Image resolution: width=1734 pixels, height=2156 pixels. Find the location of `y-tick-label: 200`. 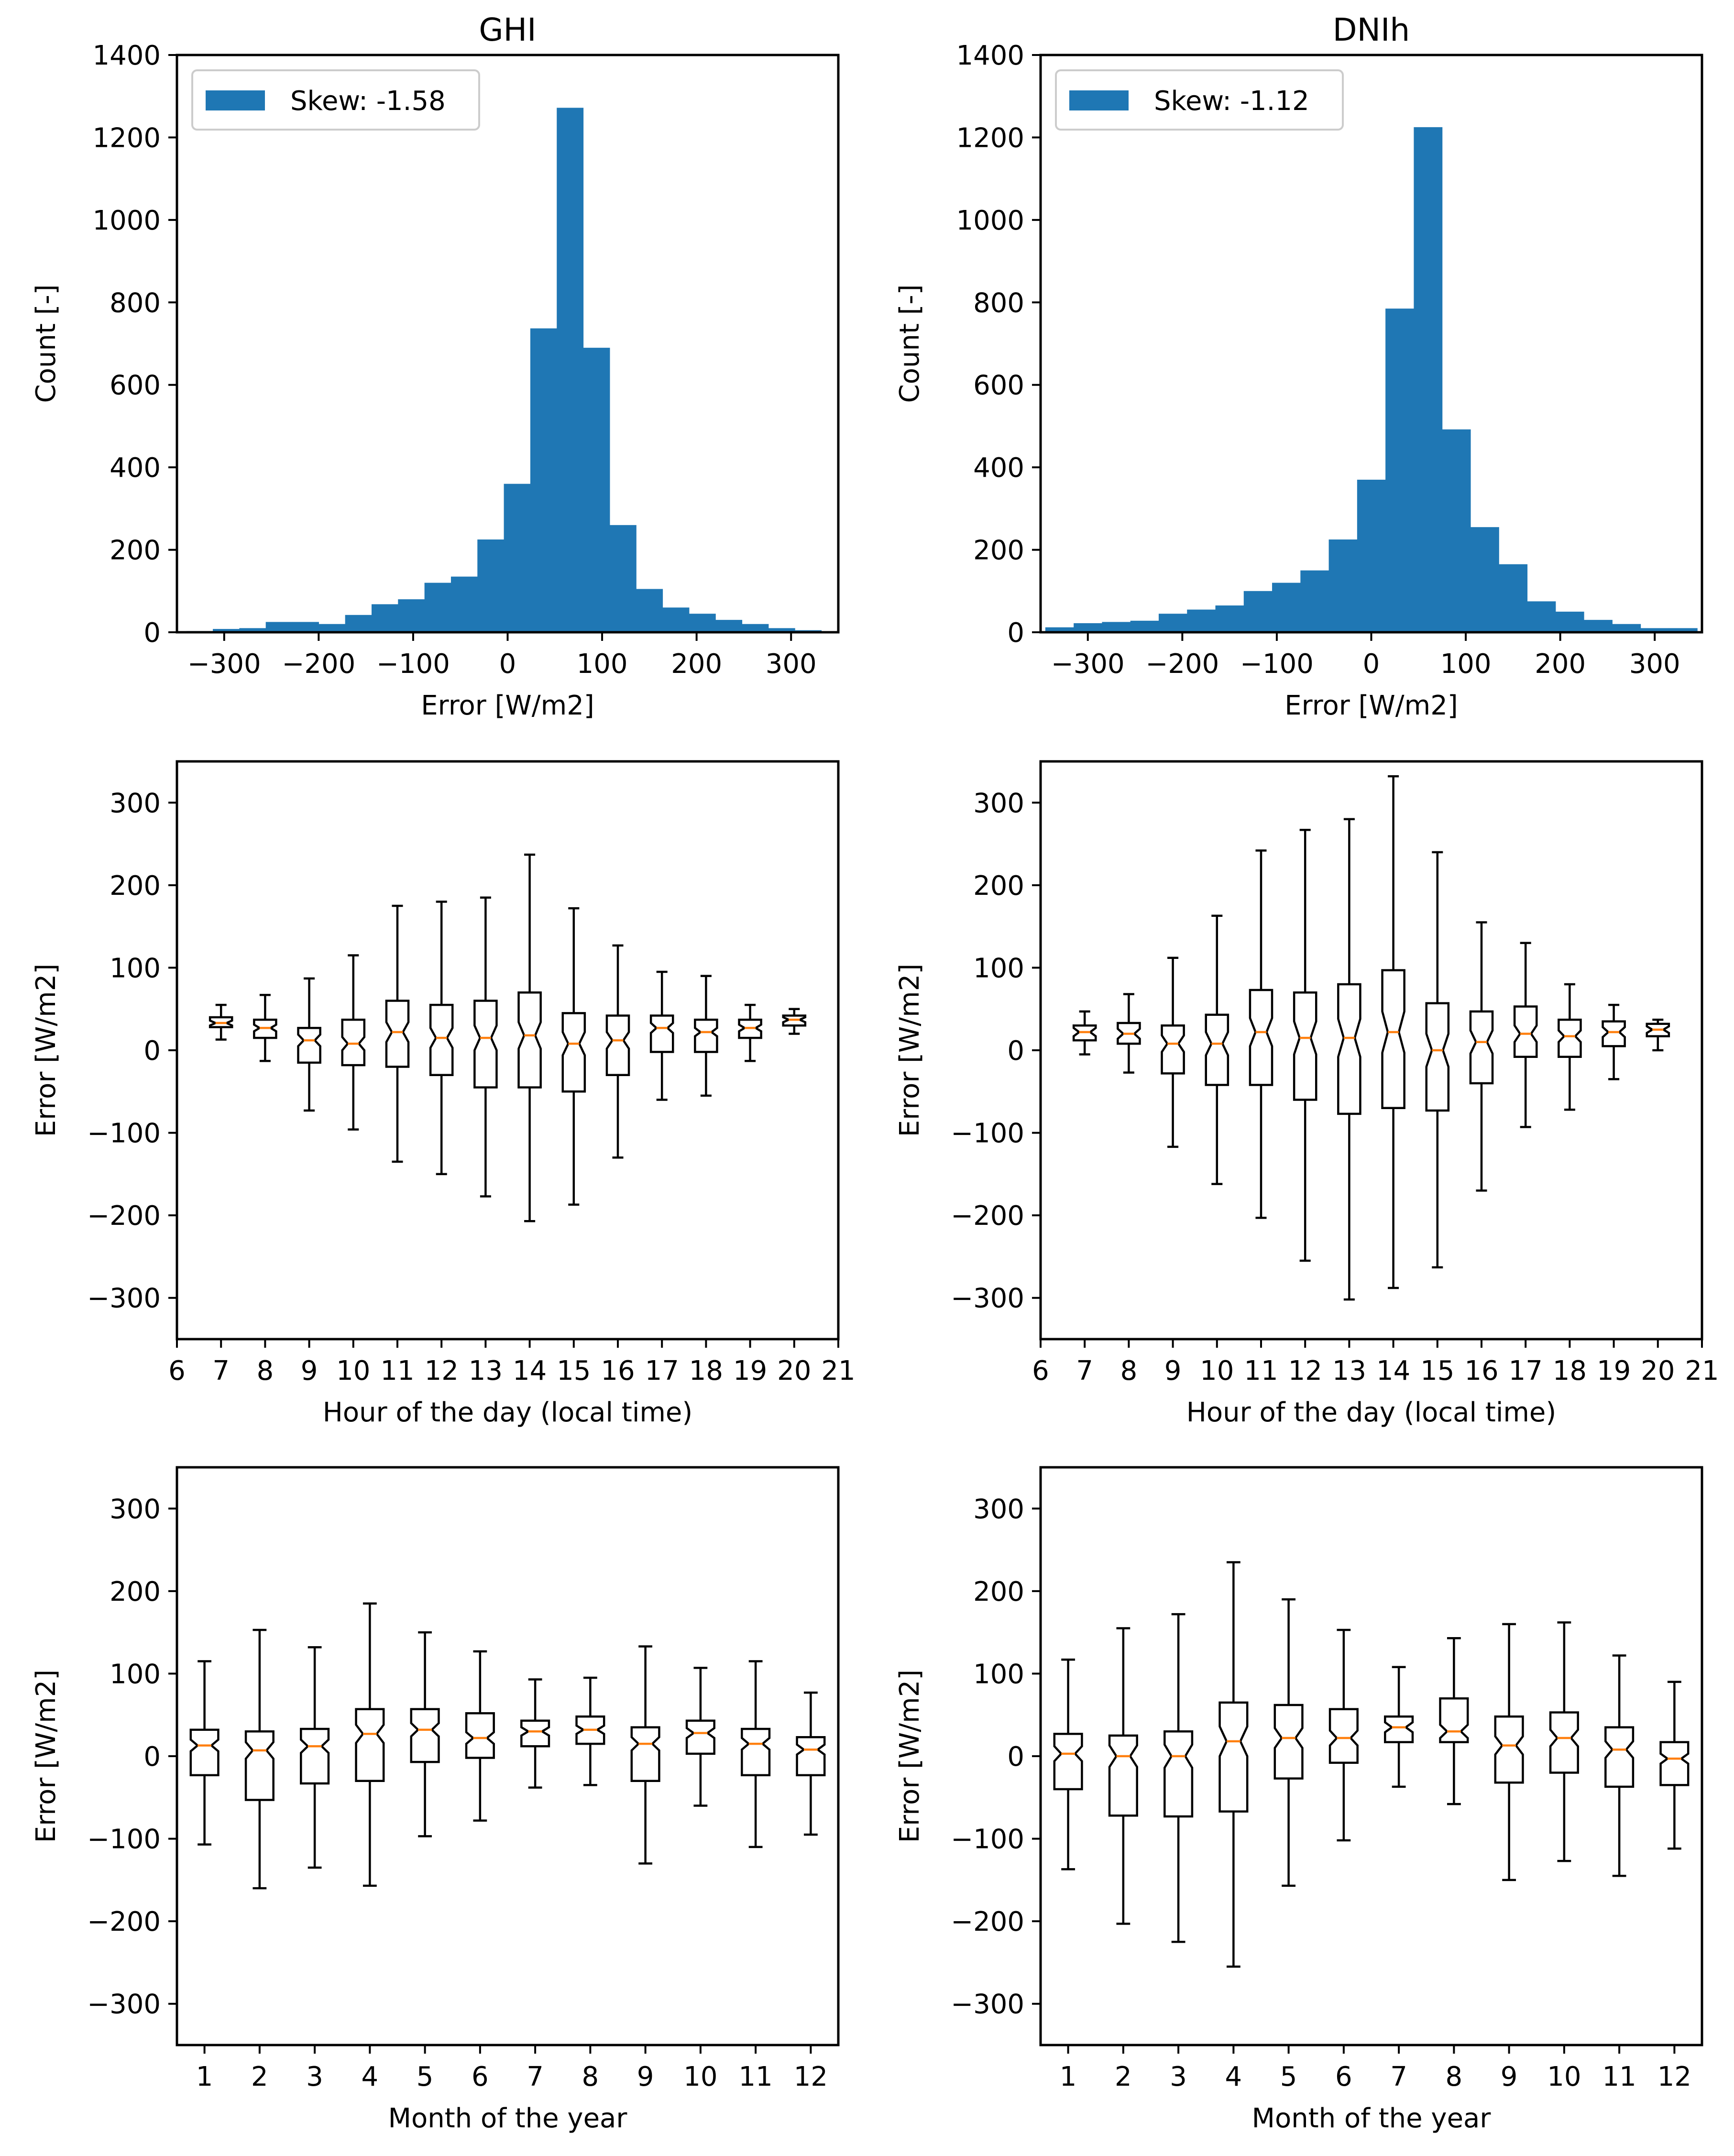

y-tick-label: 200 is located at coordinates (998, 886).